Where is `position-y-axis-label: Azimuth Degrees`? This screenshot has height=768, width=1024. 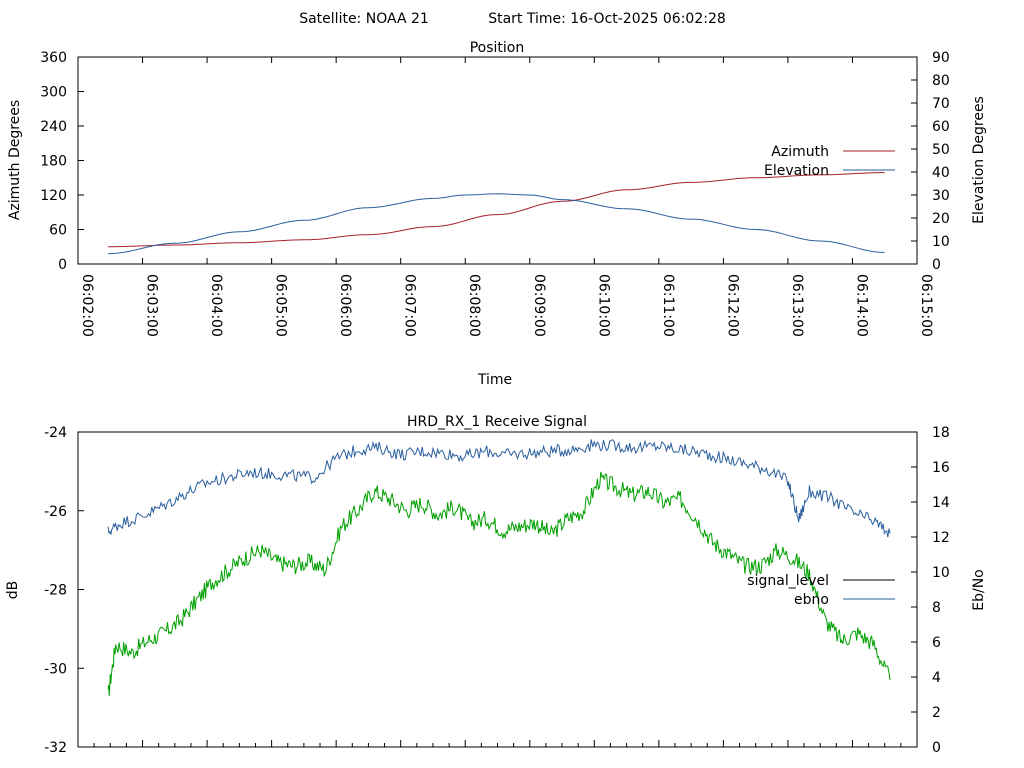 position-y-axis-label: Azimuth Degrees is located at coordinates (15, 160).